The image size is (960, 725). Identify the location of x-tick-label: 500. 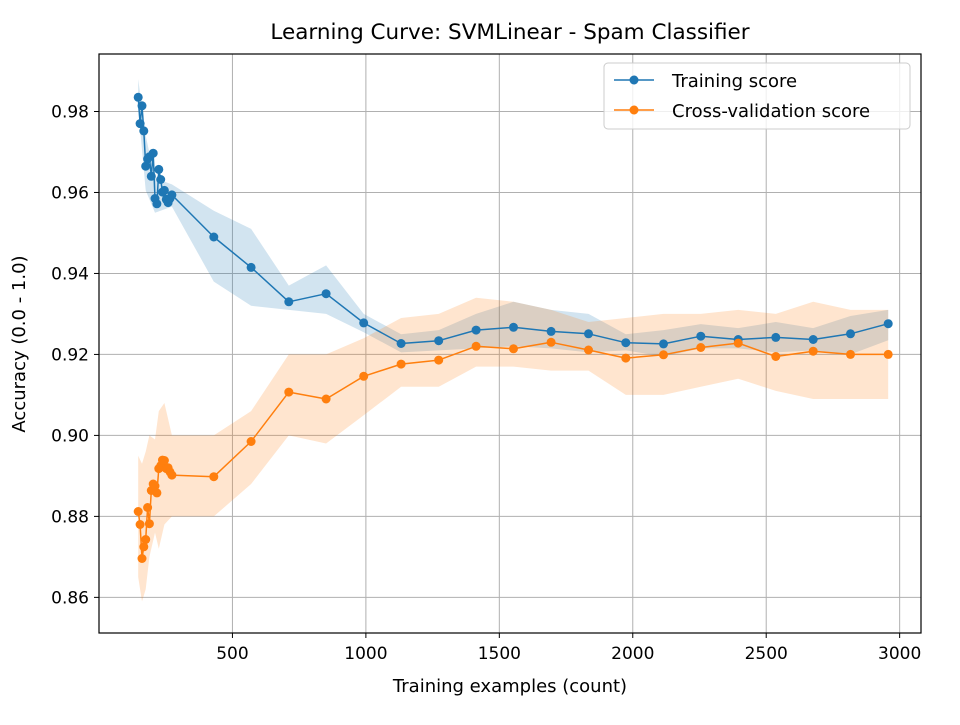
(232, 654).